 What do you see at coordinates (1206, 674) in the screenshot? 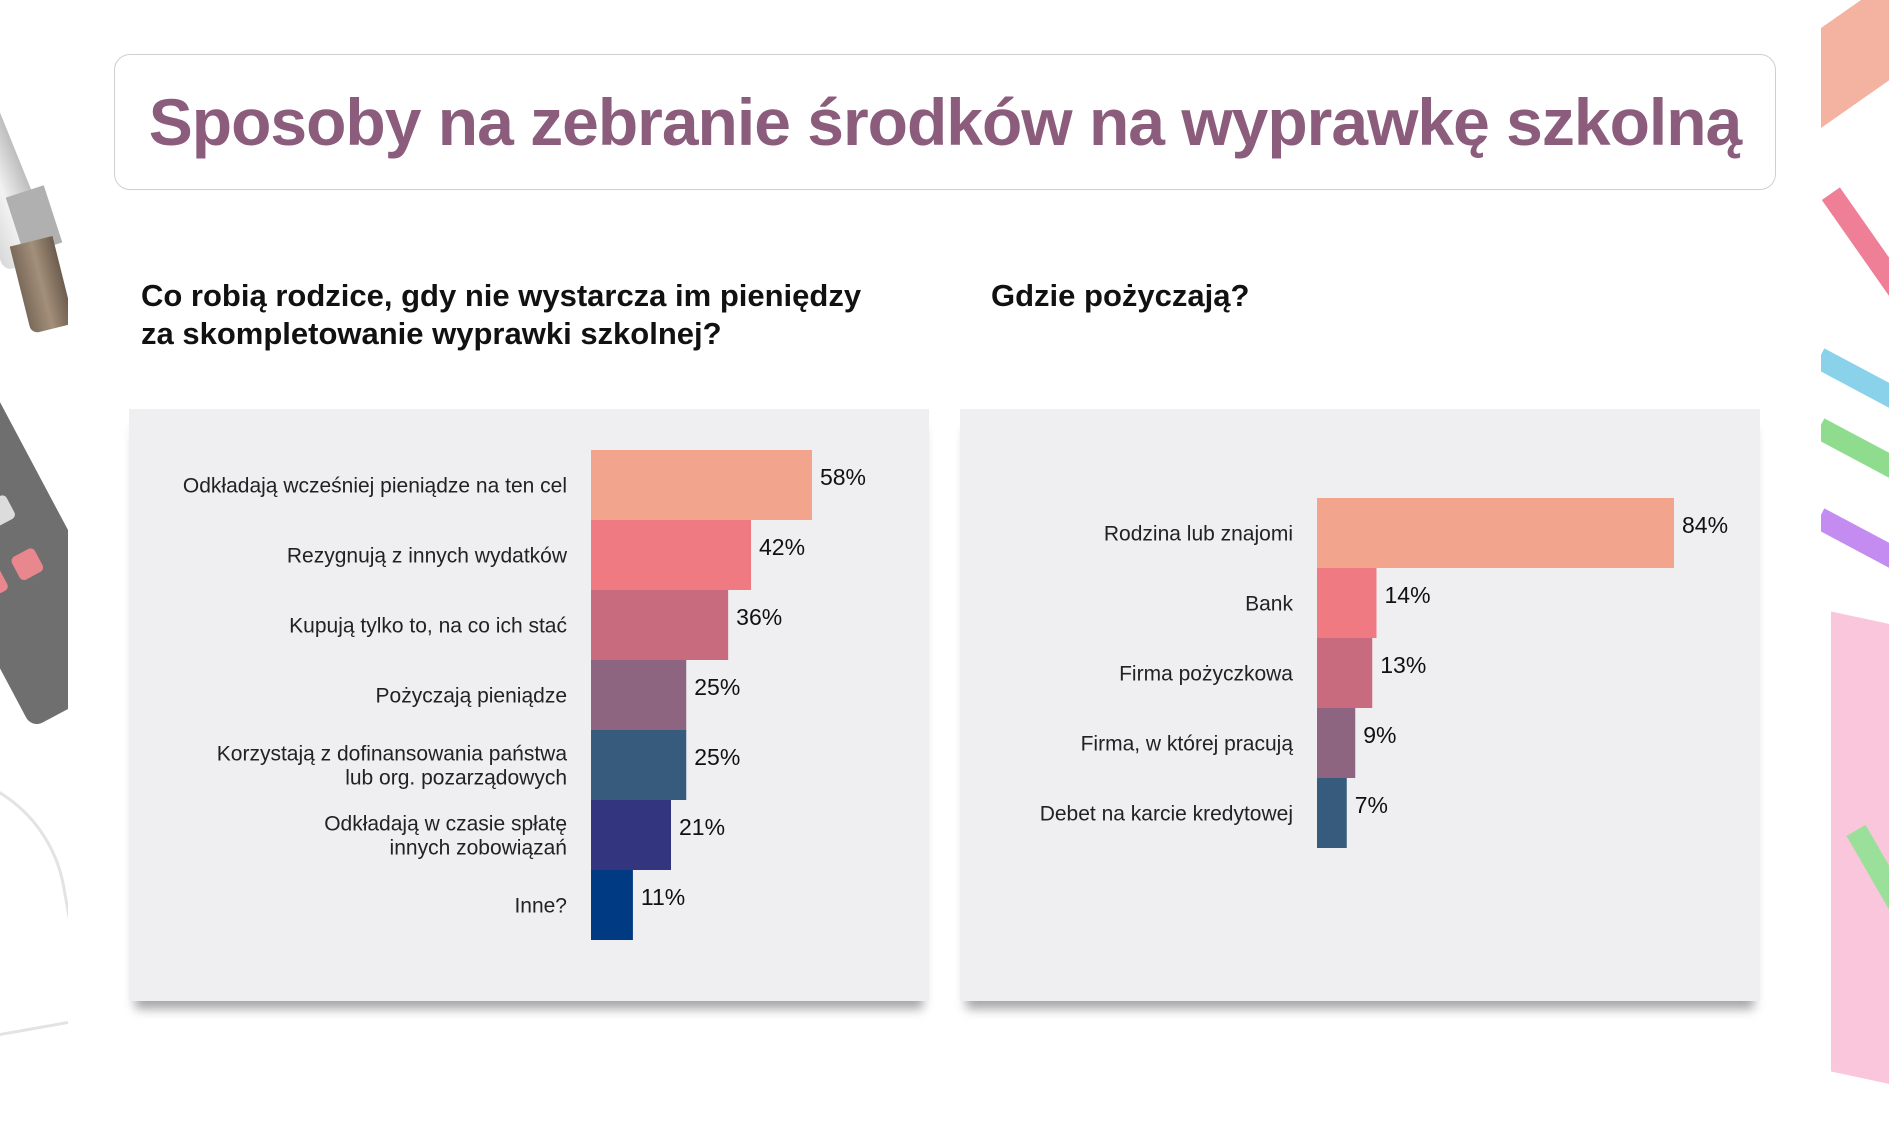
I see `chart2-category-label: Firma pożyczkowa` at bounding box center [1206, 674].